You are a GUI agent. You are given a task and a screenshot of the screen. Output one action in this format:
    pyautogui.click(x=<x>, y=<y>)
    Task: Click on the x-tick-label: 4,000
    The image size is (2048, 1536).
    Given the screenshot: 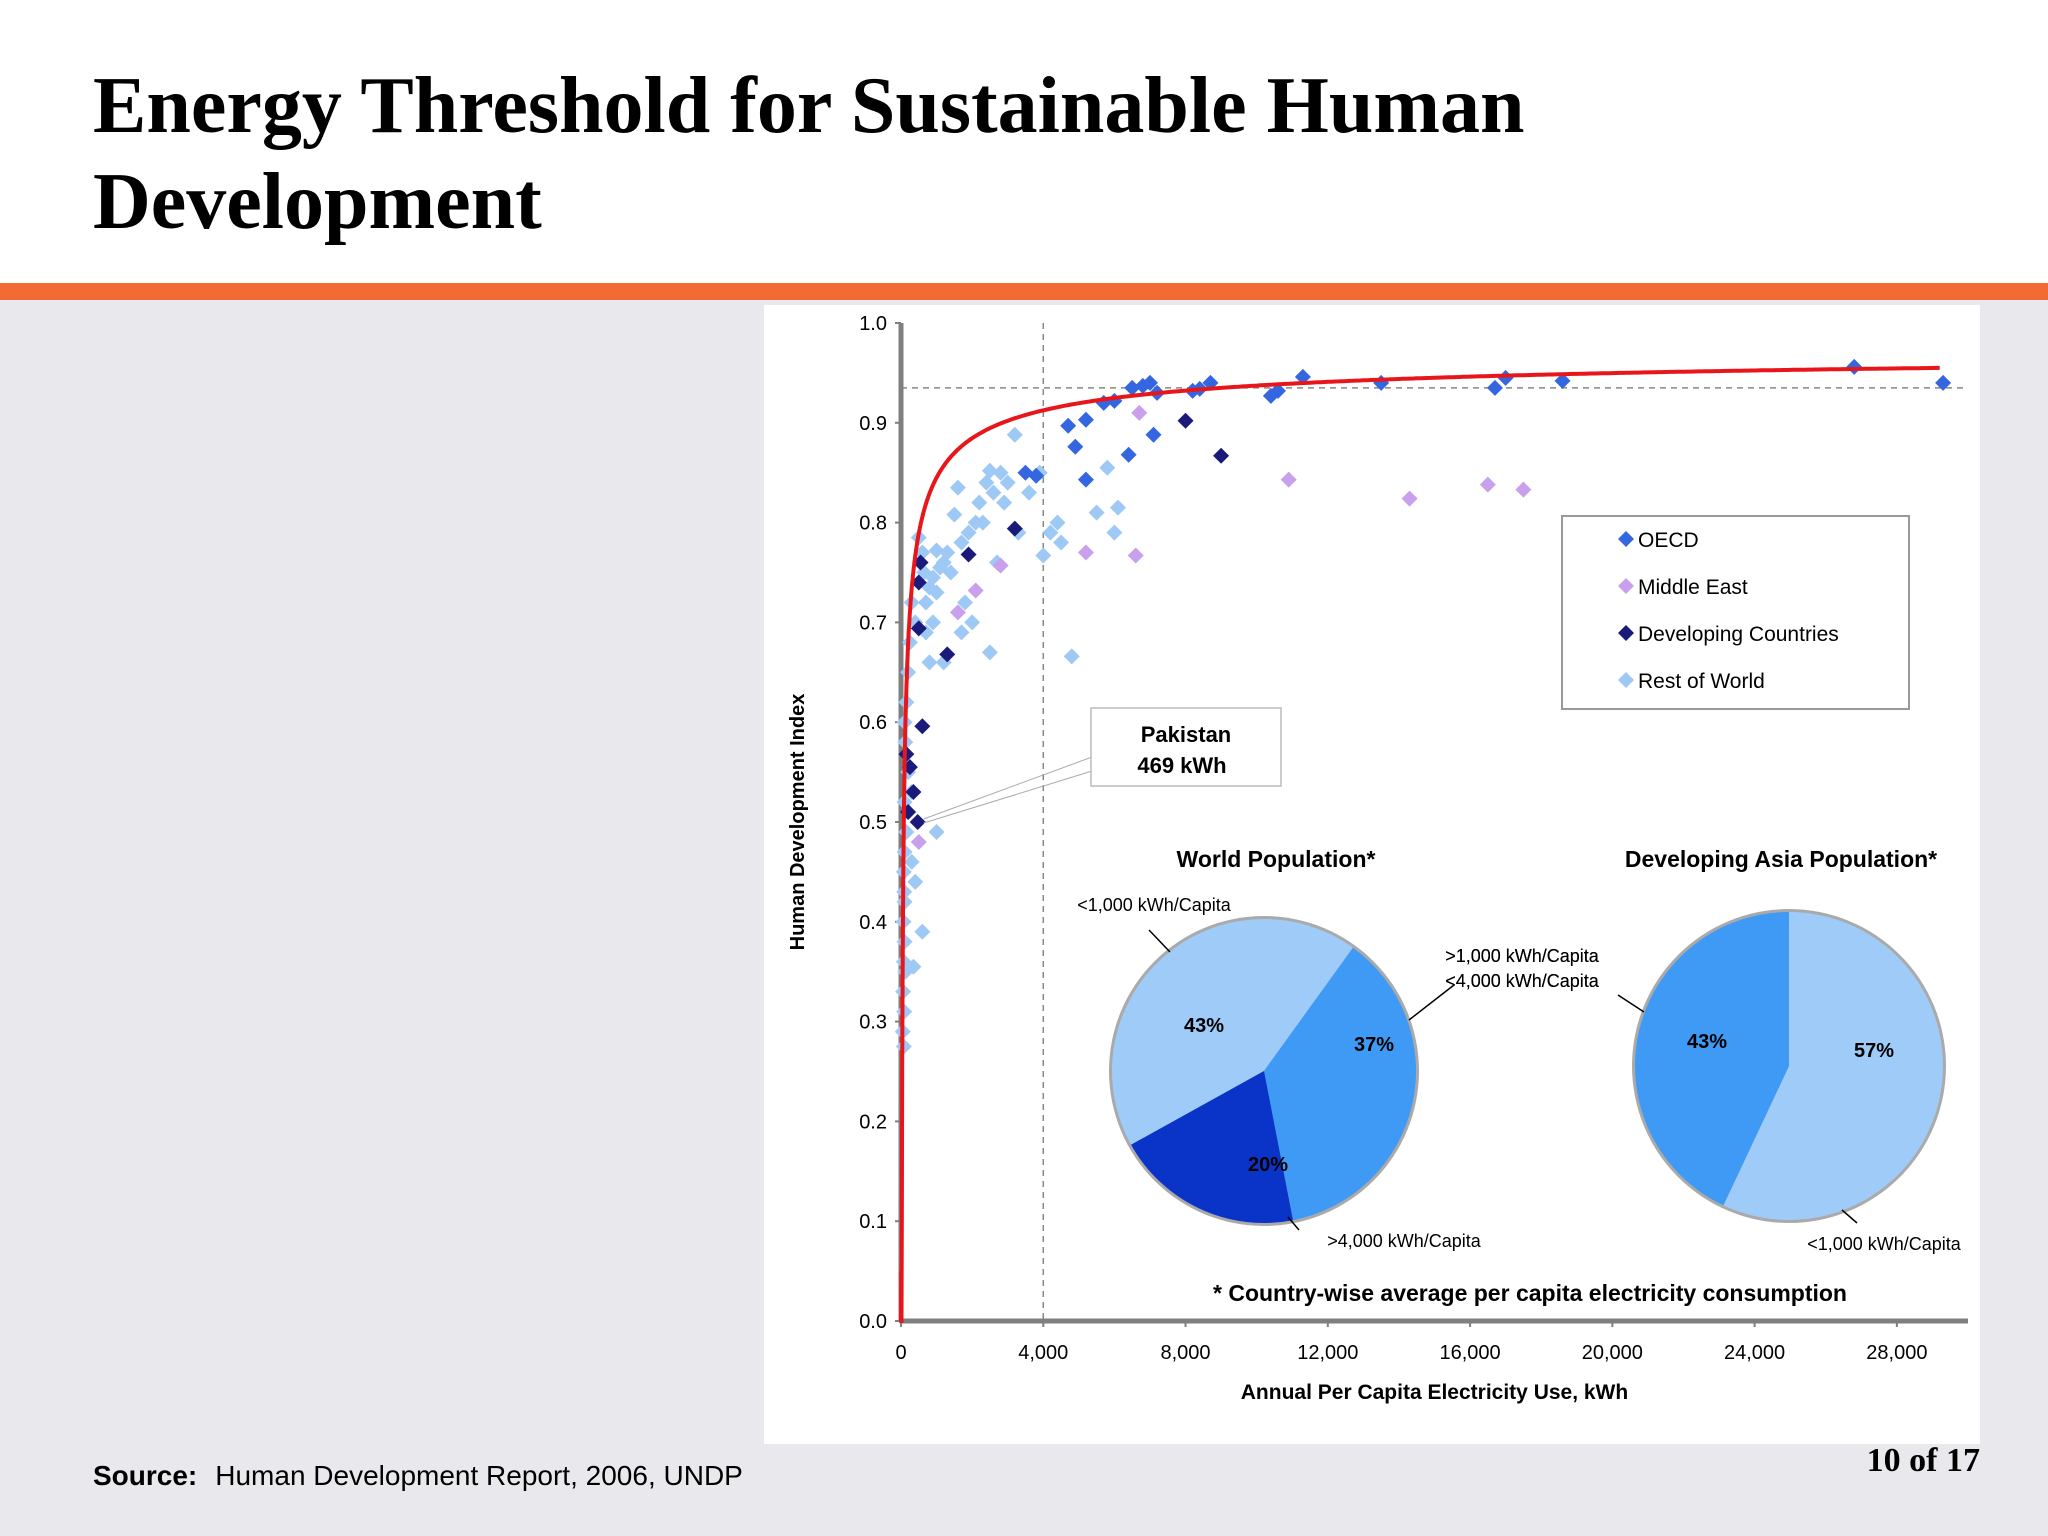 What is the action you would take?
    pyautogui.click(x=1043, y=1353)
    